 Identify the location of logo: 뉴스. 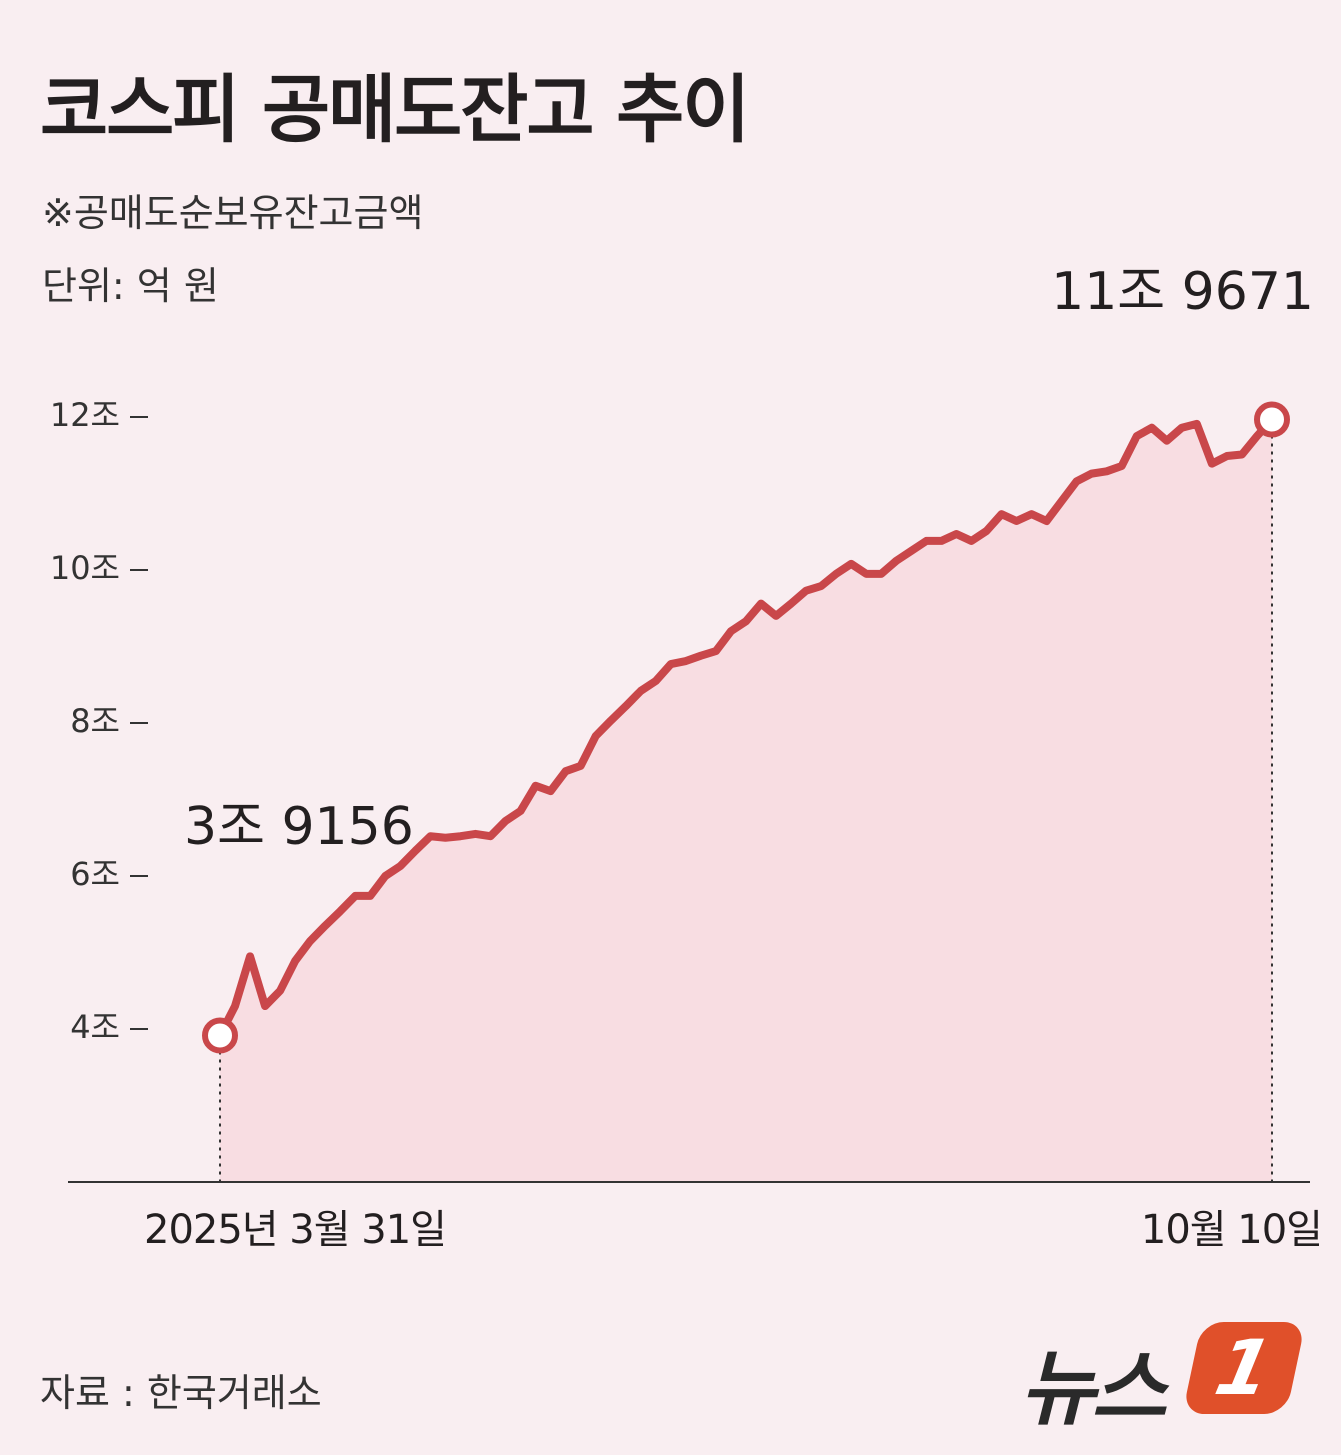
(1093, 1389).